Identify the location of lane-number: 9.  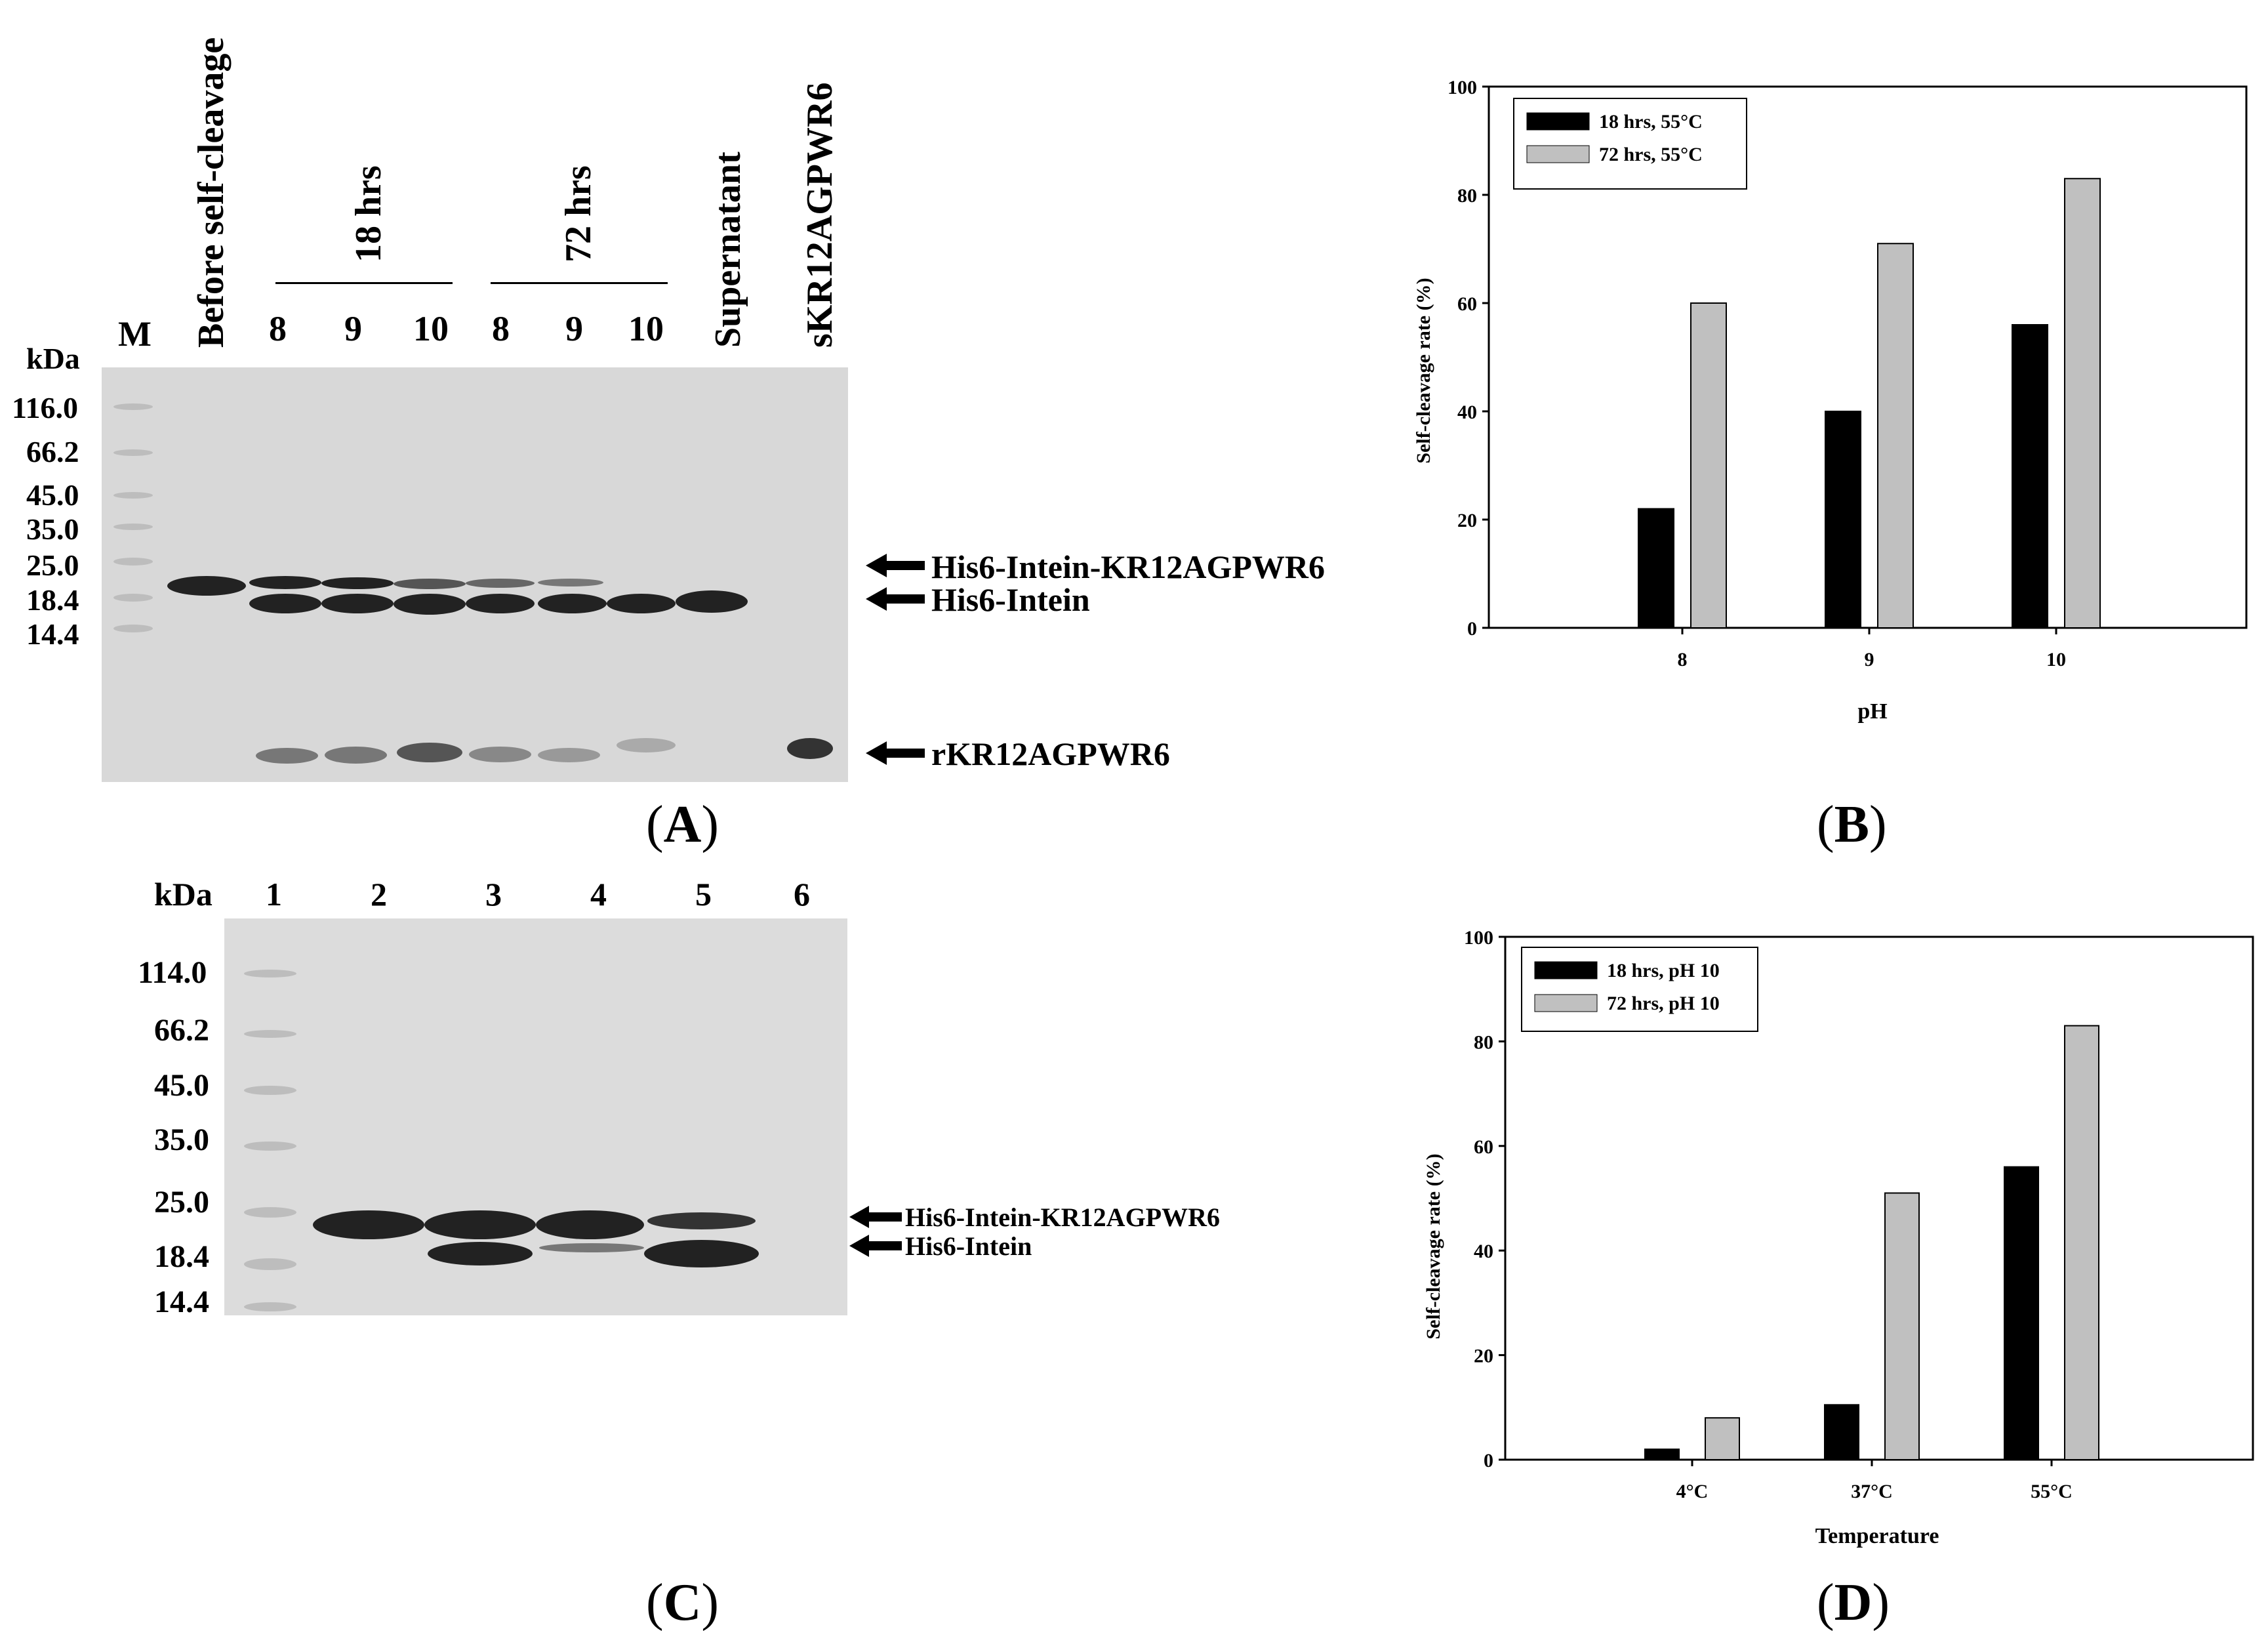
(574, 328).